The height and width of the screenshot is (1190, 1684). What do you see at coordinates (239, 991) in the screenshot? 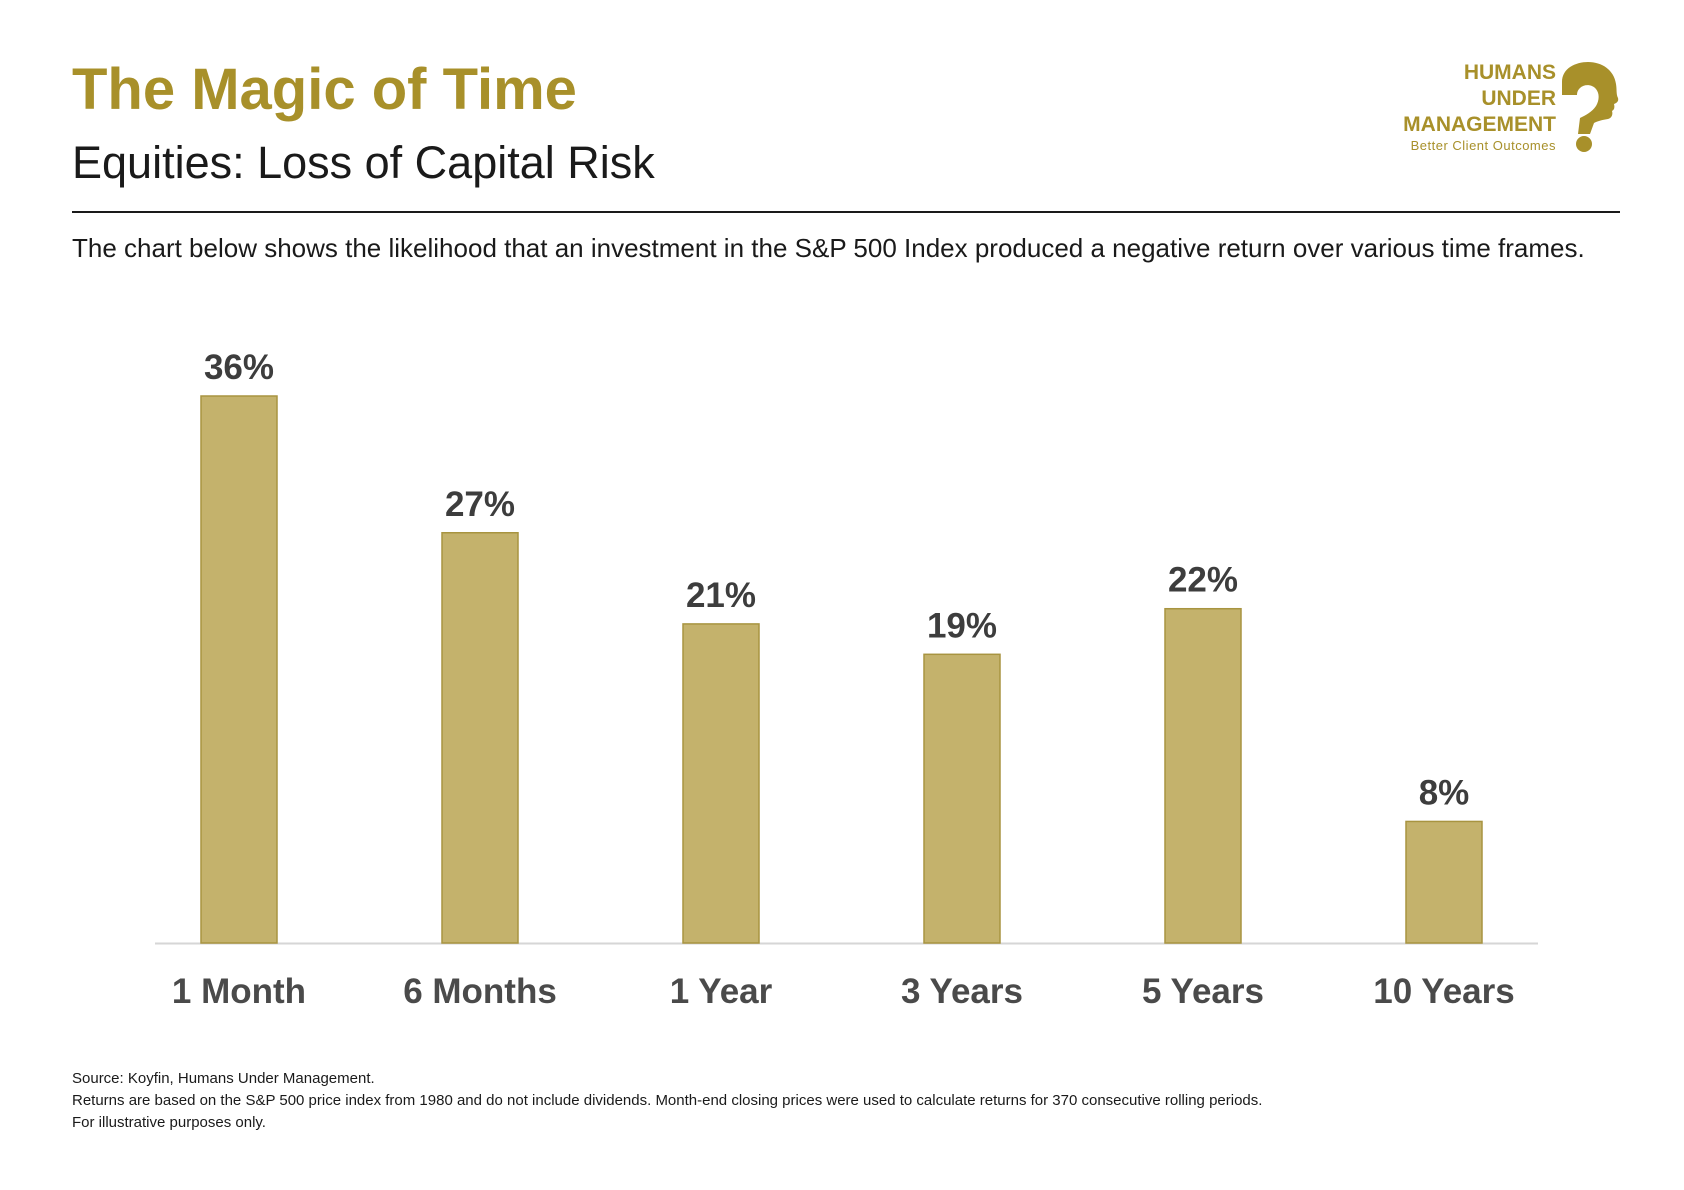
I see `category-label: 1 Month` at bounding box center [239, 991].